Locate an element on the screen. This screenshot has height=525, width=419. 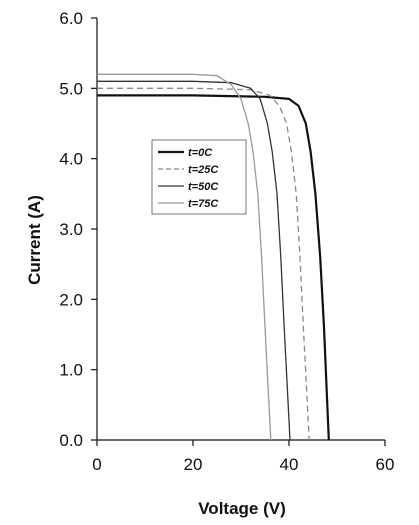
y-tick-label: 0.0 is located at coordinates (71, 440).